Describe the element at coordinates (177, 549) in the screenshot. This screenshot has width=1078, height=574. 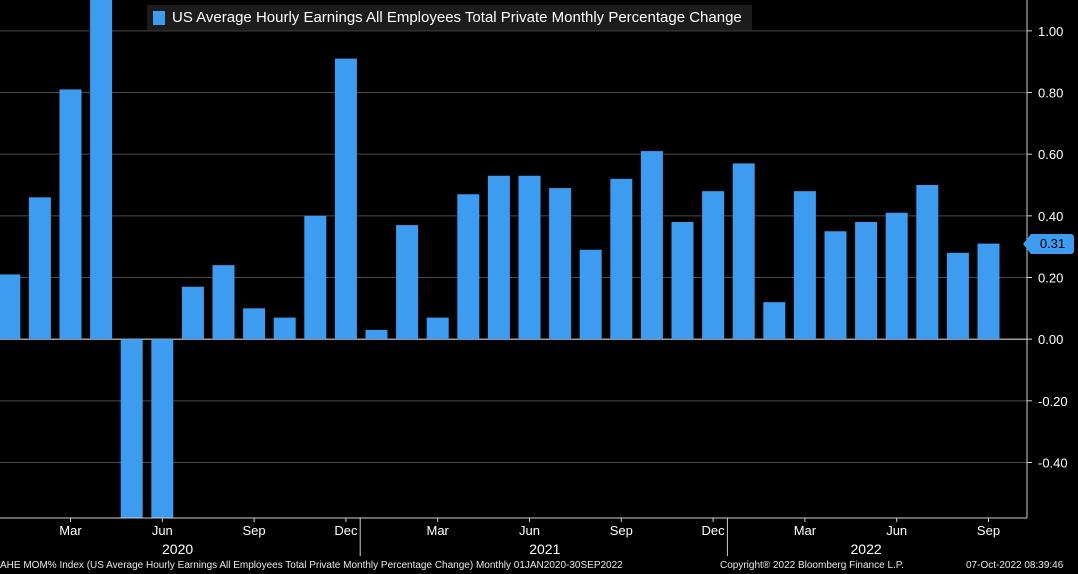
I see `year-label: 2020` at that location.